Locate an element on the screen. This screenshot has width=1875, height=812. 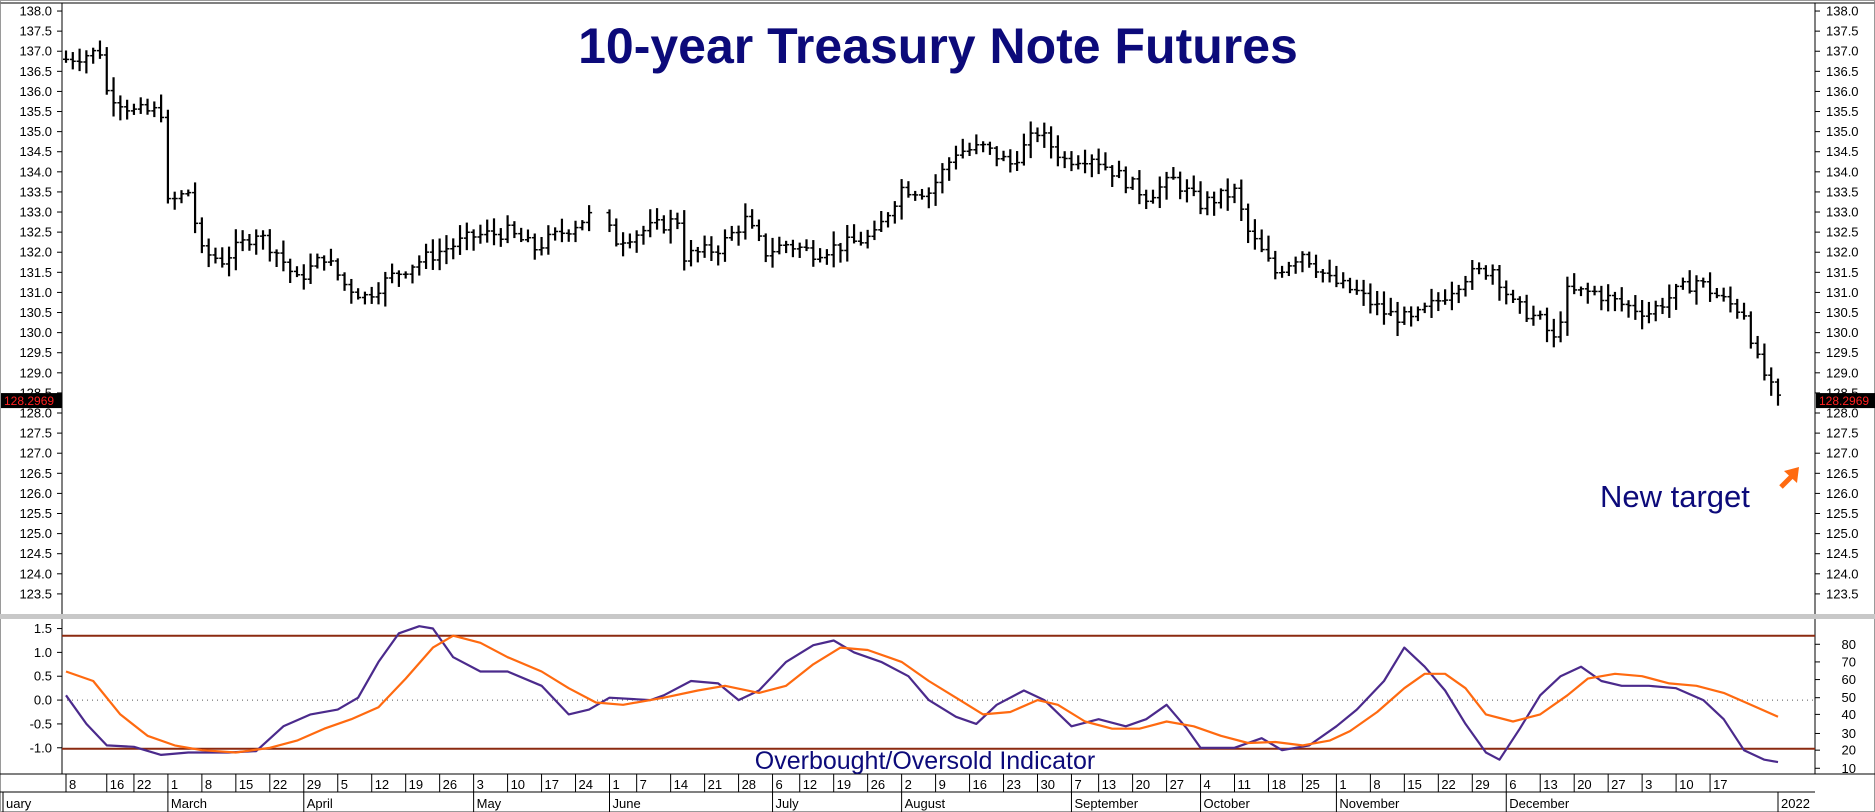
month-label: April is located at coordinates (320, 803).